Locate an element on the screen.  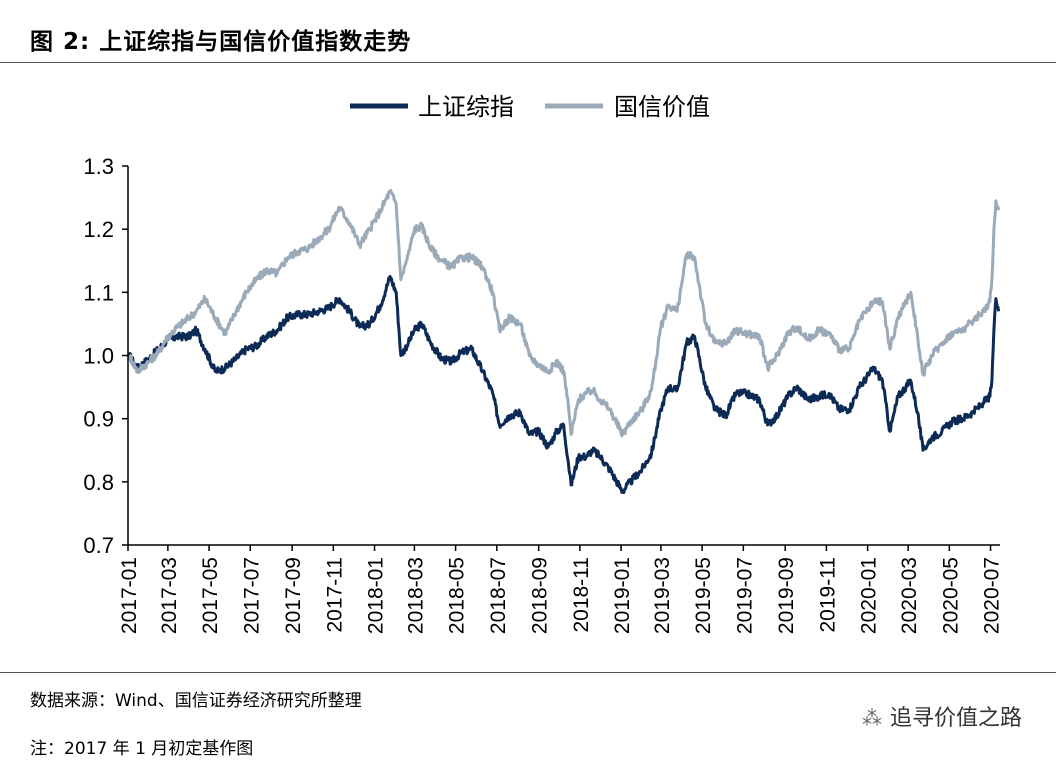
x-tick-label: 2019-05 is located at coordinates (703, 595).